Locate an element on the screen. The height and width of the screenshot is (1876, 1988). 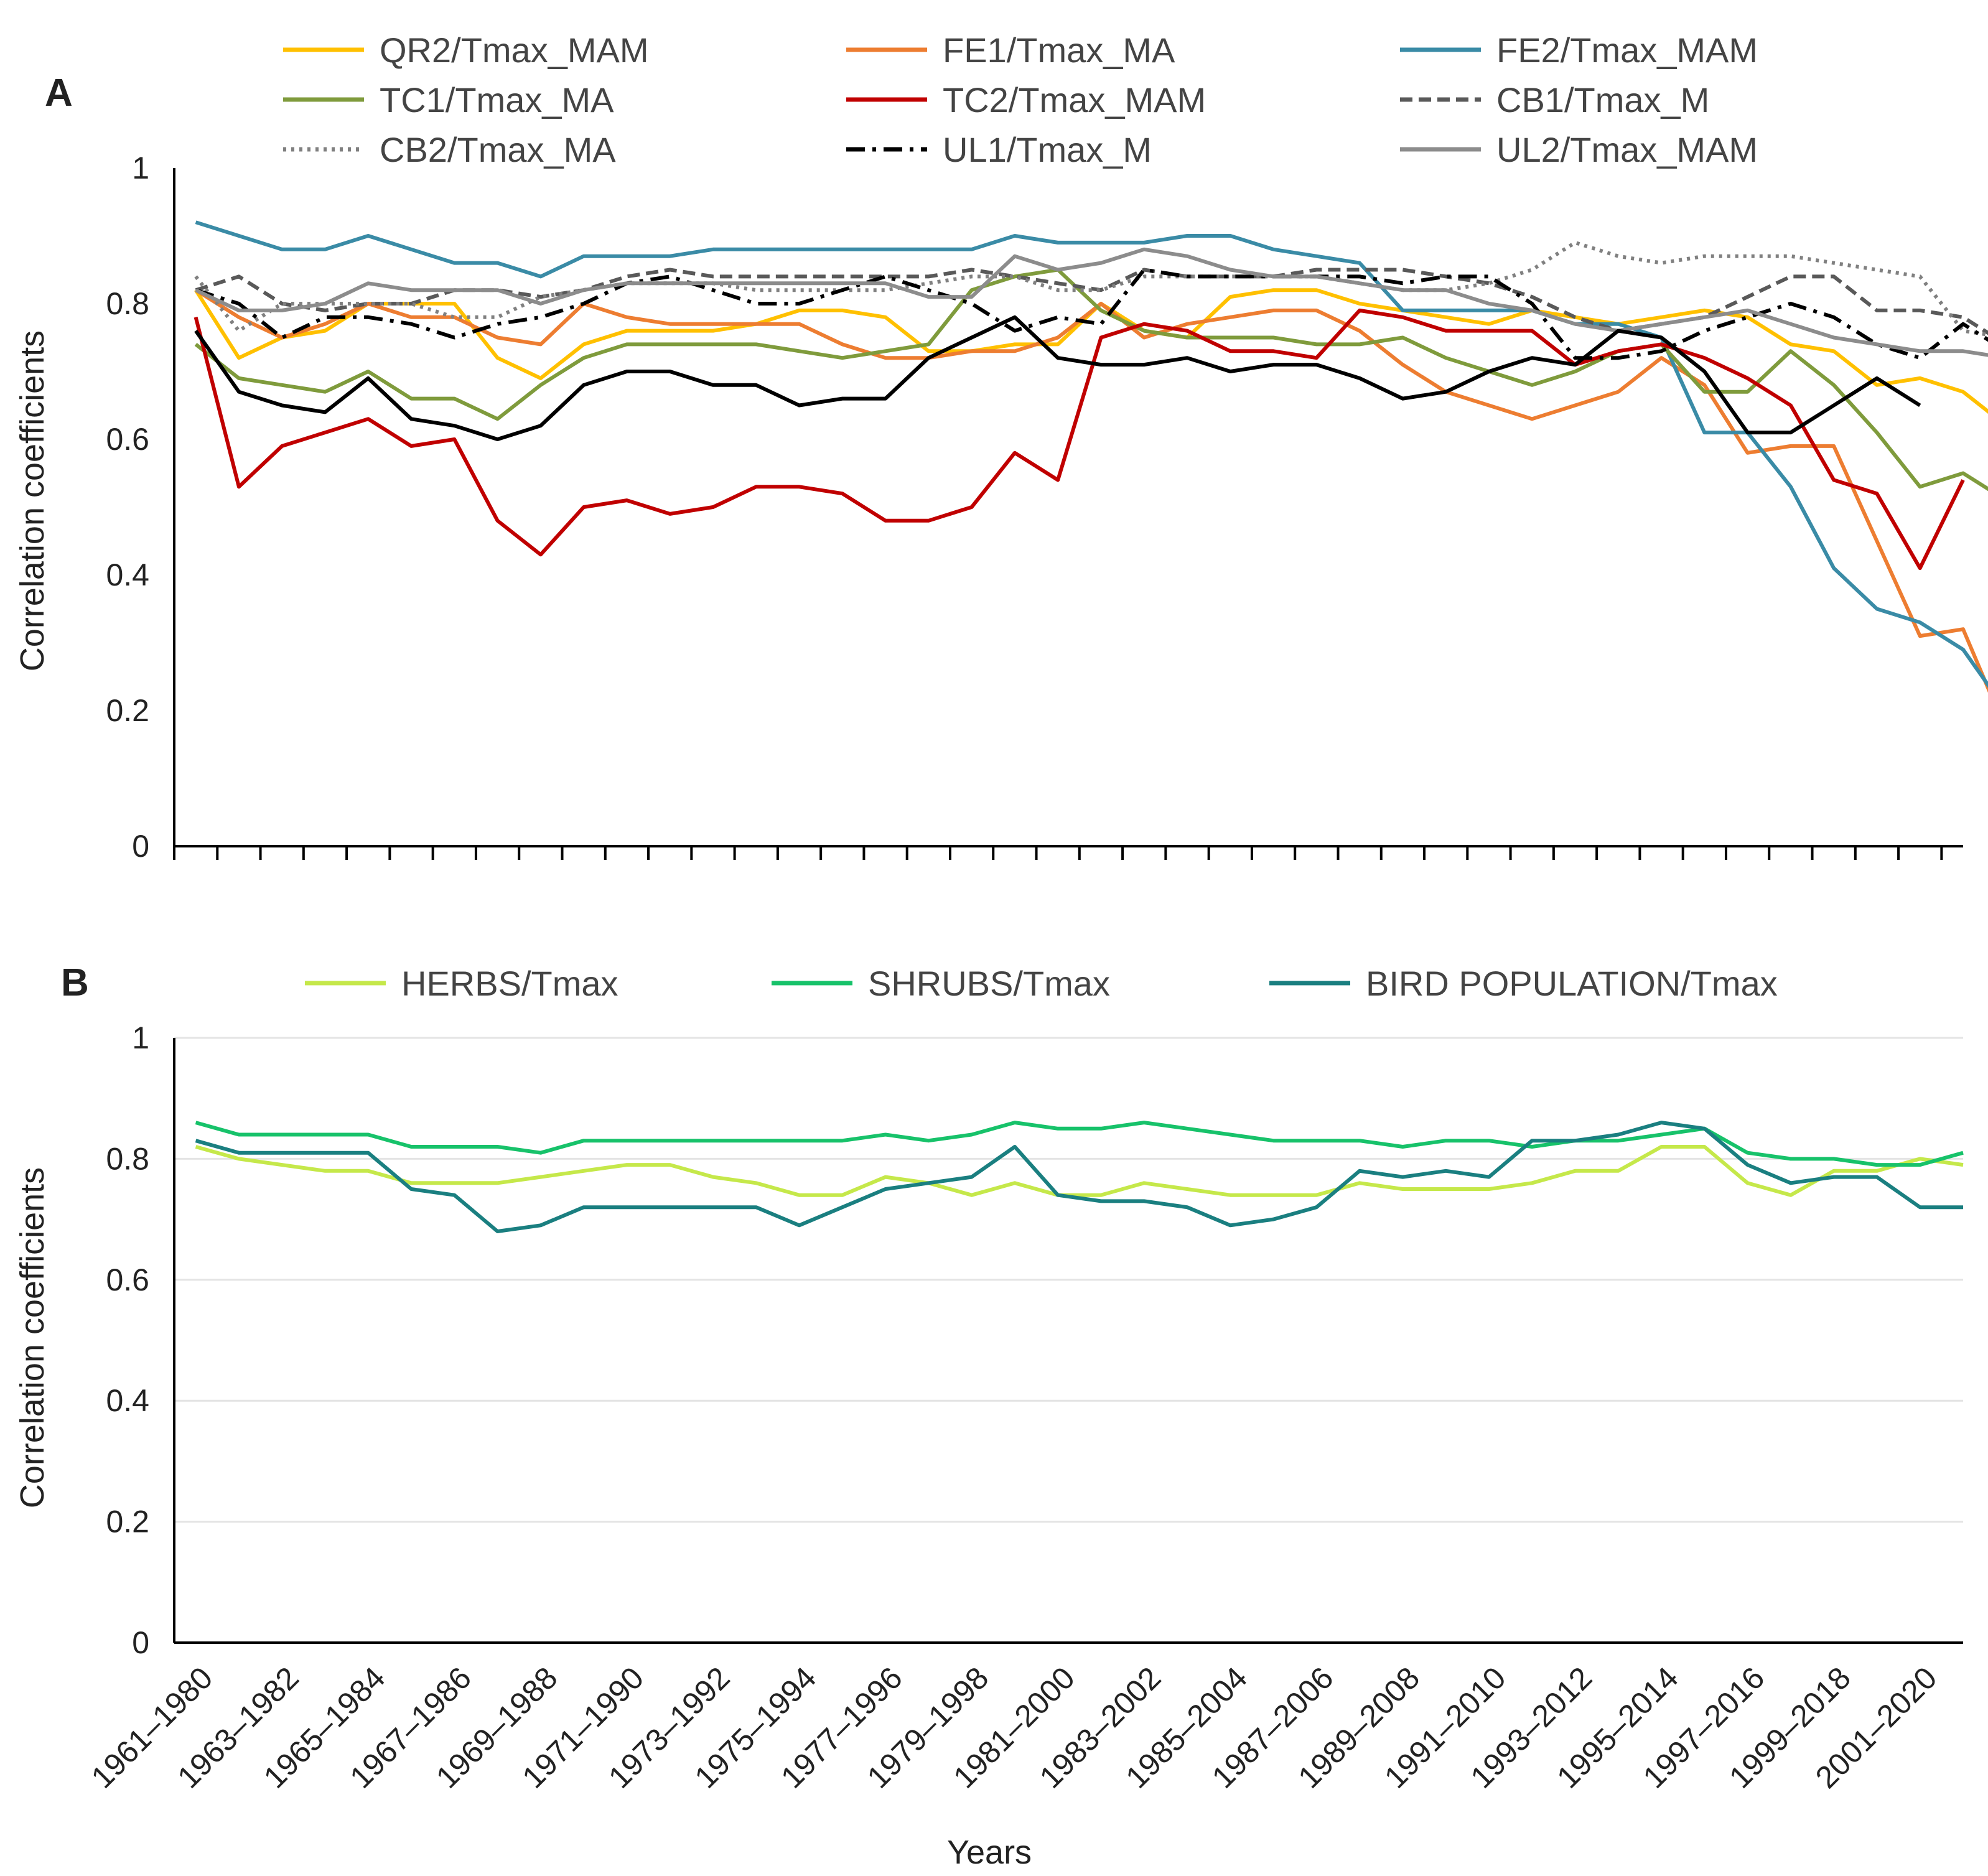
legend-label: UL1/Tmax_M is located at coordinates (1047, 149).